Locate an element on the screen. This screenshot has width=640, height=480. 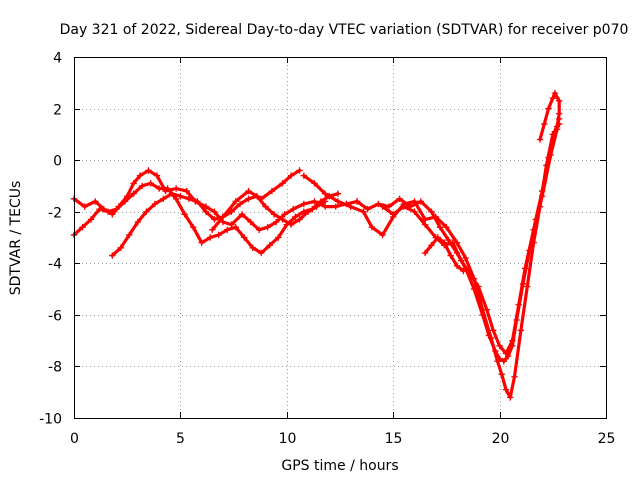
series-trace-i is located at coordinates (444, 254).